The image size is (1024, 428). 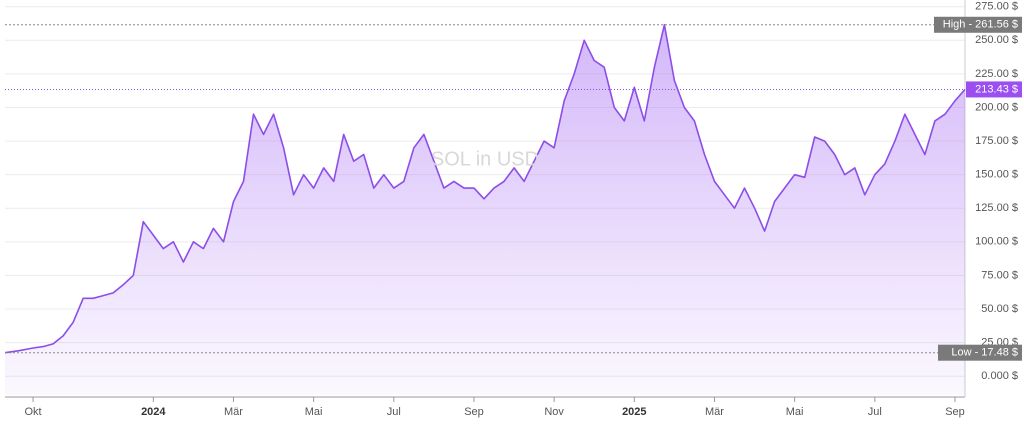 What do you see at coordinates (996, 7) in the screenshot?
I see `y-tick-label: 275.00 $` at bounding box center [996, 7].